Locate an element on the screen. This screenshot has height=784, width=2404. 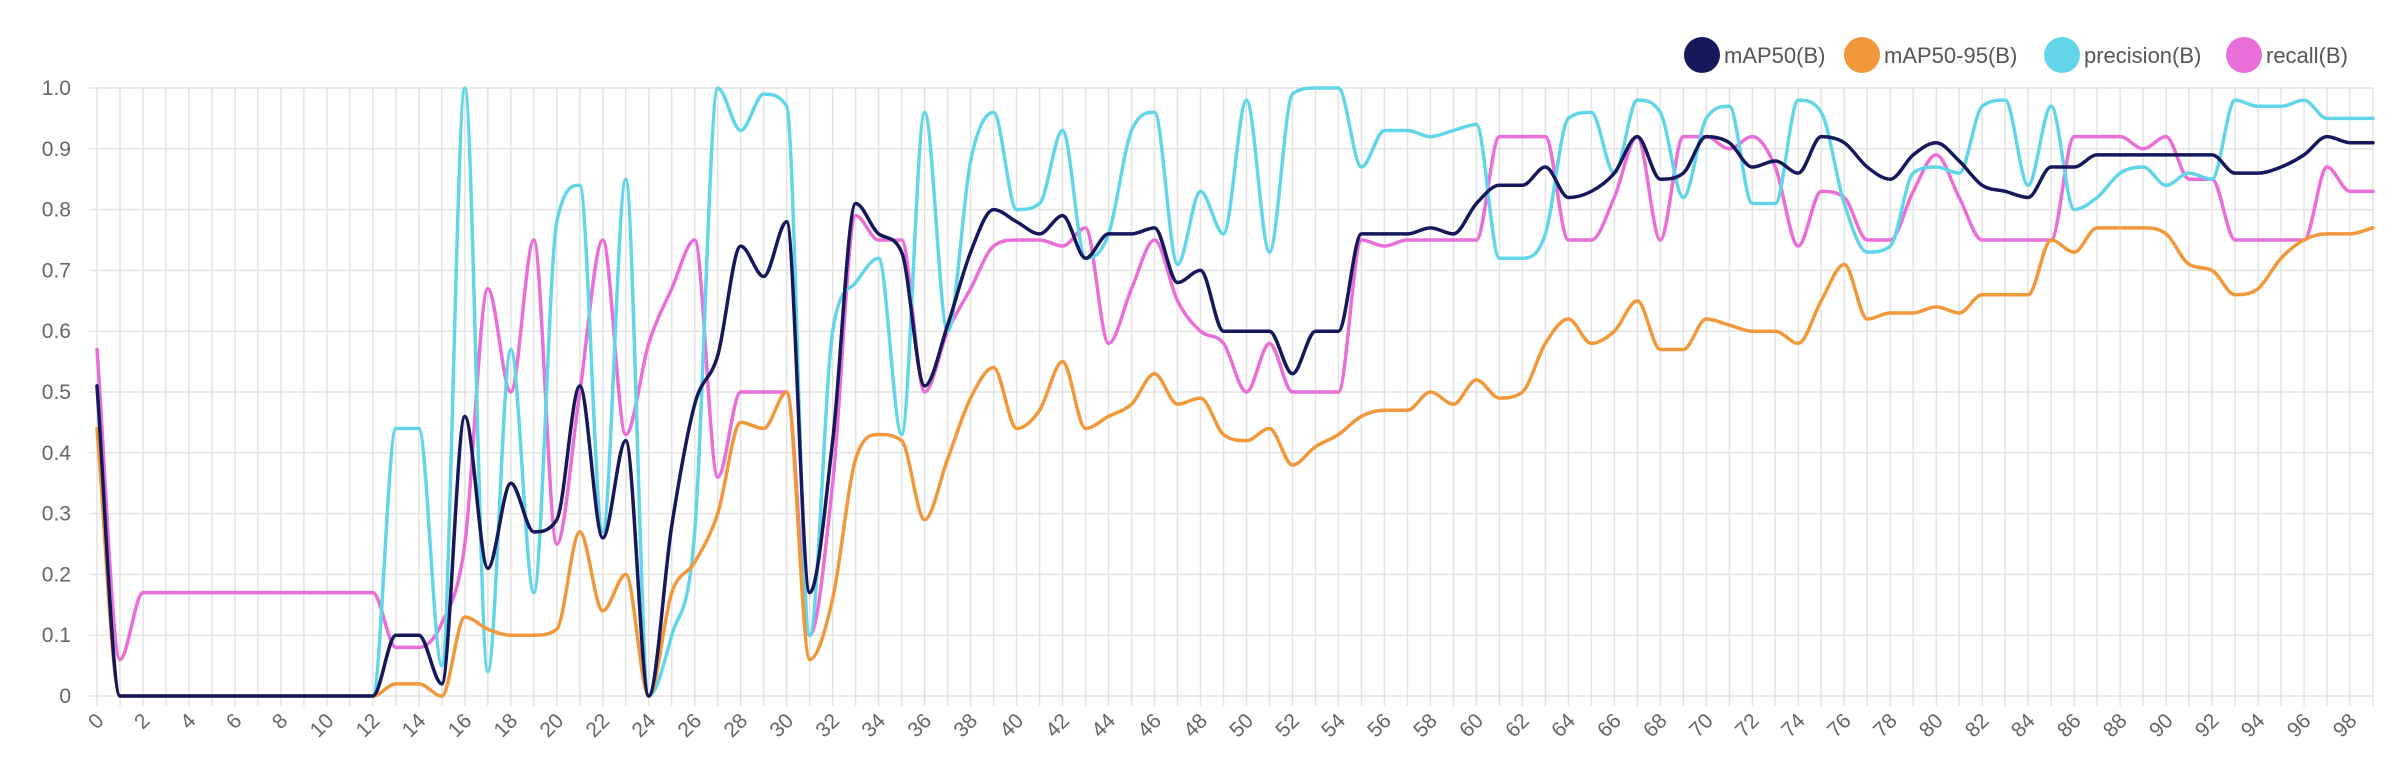
y-tick-label: 0.9 is located at coordinates (56, 149).